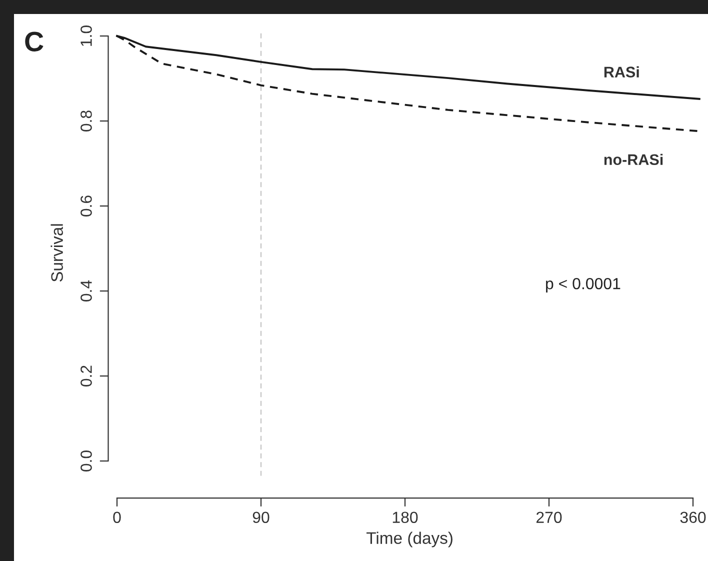 This screenshot has width=708, height=561. What do you see at coordinates (56, 253) in the screenshot?
I see `y-axis-title: Survival` at bounding box center [56, 253].